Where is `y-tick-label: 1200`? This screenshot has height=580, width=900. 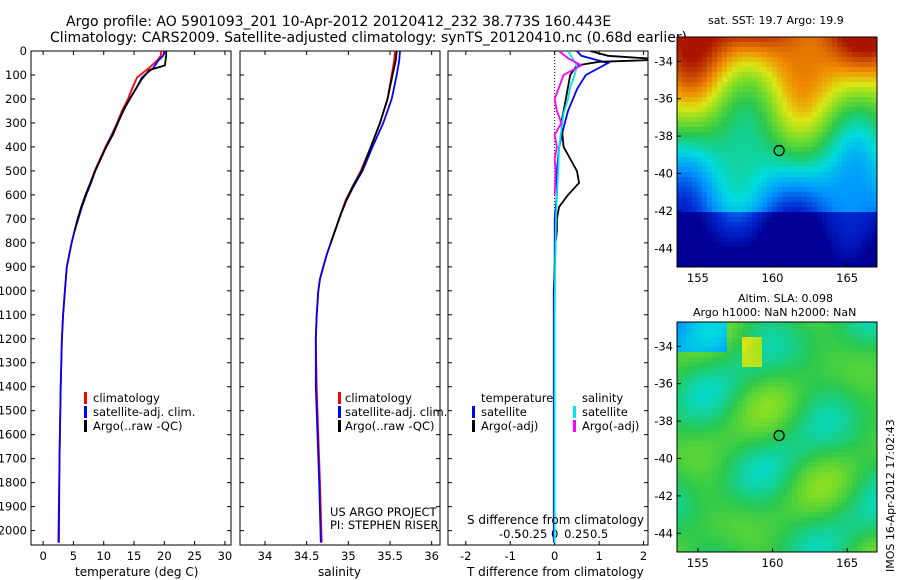 y-tick-label: 1200 is located at coordinates (13, 339).